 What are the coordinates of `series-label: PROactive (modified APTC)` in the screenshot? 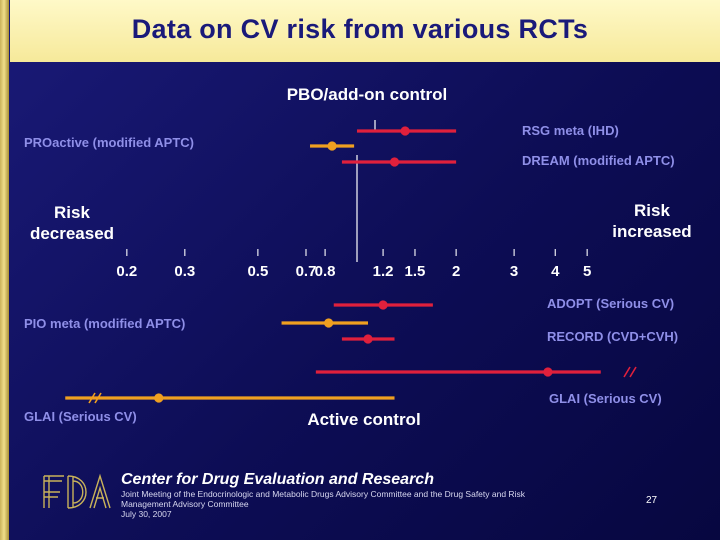 It's located at (109, 142).